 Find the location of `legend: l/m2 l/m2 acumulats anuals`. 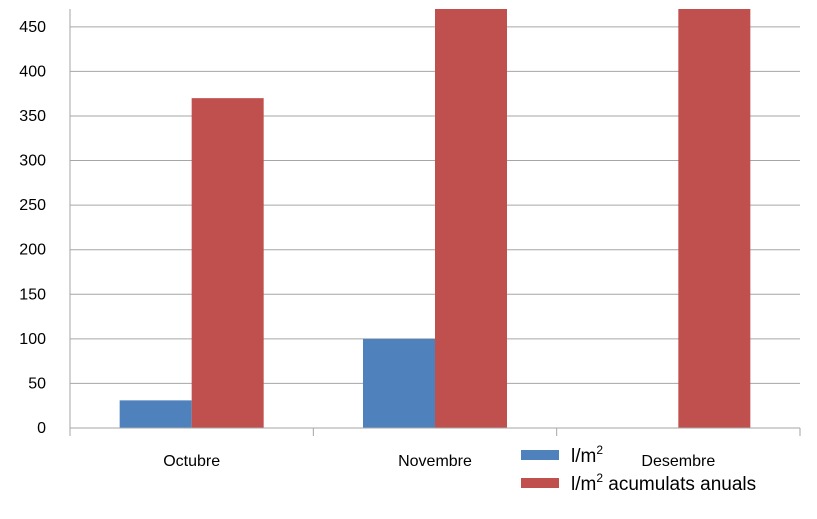

legend: l/m2 l/m2 acumulats anuals is located at coordinates (638, 469).